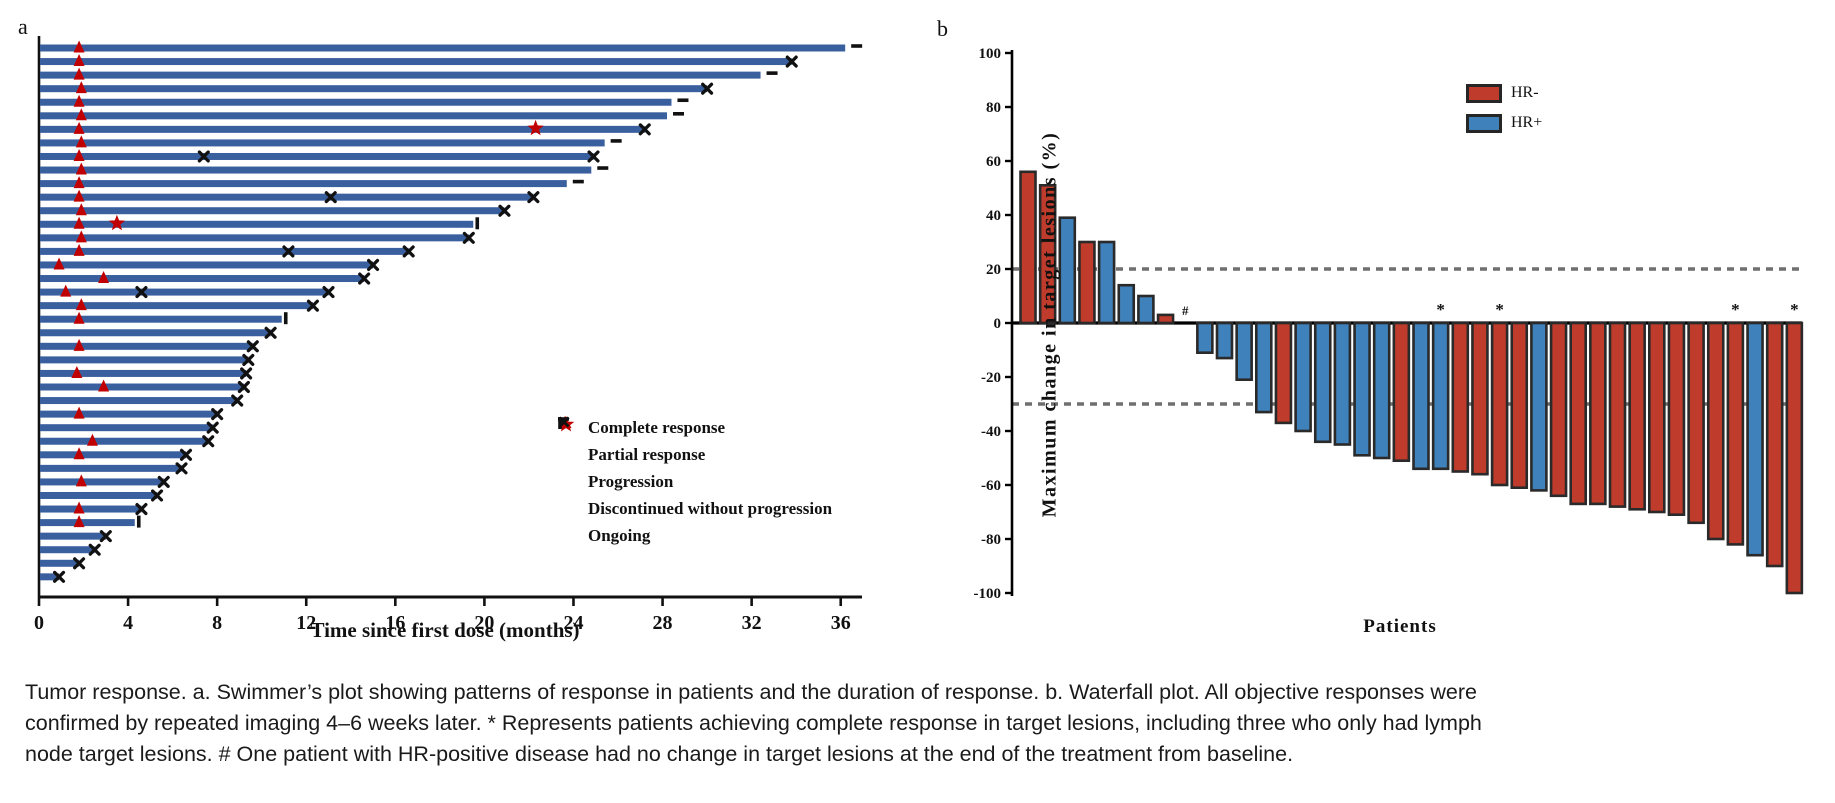  I want to click on x-tick-label: 0, so click(39, 623).